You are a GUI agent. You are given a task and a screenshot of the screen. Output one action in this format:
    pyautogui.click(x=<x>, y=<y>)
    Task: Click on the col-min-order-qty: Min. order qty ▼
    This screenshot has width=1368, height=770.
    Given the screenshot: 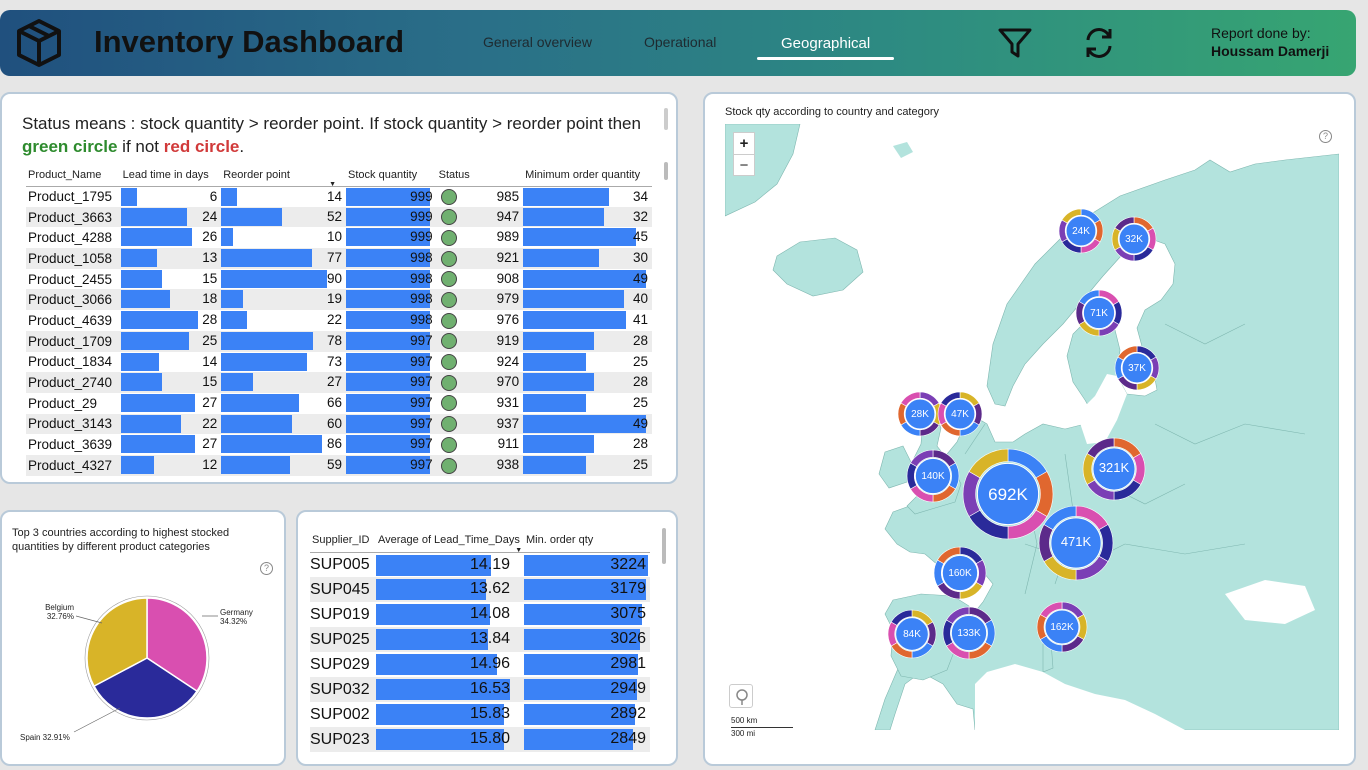 What is the action you would take?
    pyautogui.click(x=582, y=541)
    